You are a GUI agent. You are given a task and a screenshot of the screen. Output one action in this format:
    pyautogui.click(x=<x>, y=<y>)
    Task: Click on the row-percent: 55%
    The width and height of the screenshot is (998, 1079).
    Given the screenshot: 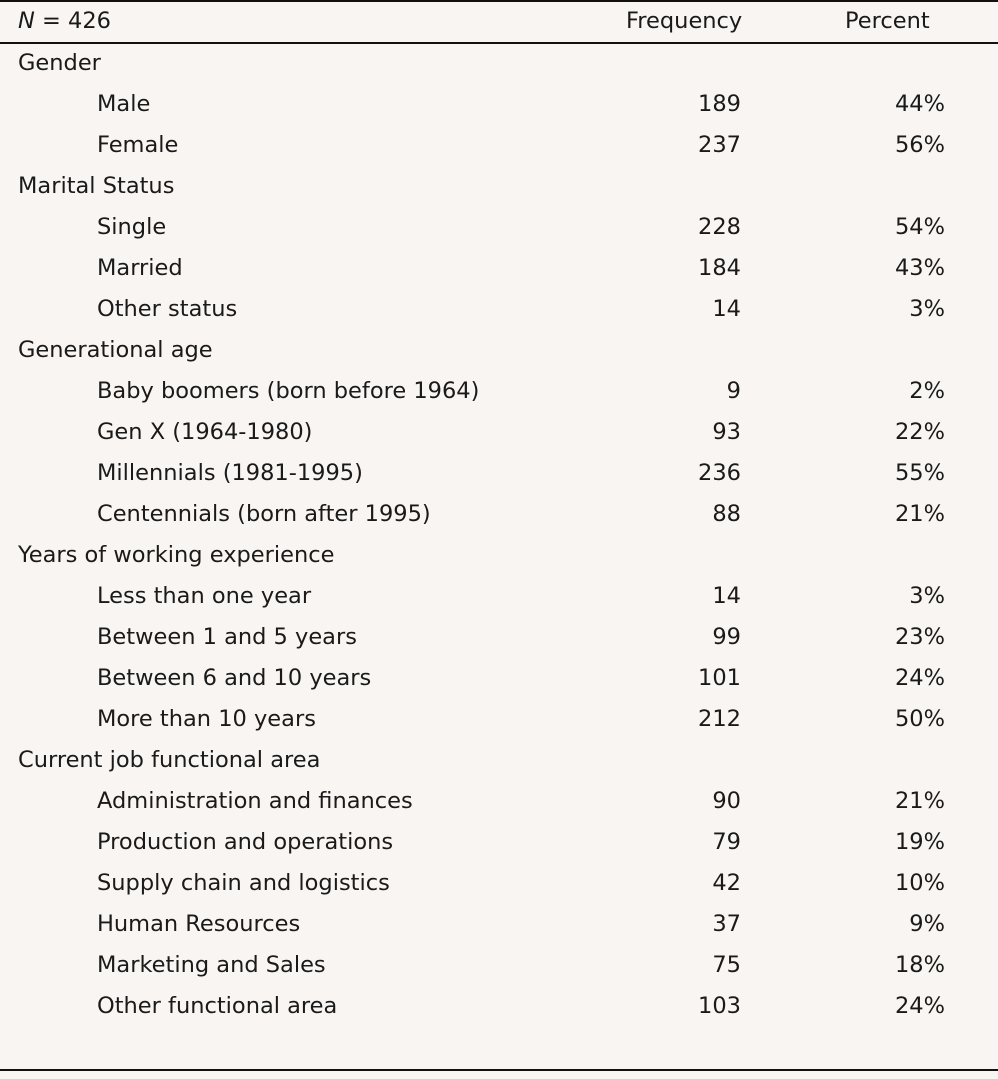 What is the action you would take?
    pyautogui.click(x=919, y=473)
    